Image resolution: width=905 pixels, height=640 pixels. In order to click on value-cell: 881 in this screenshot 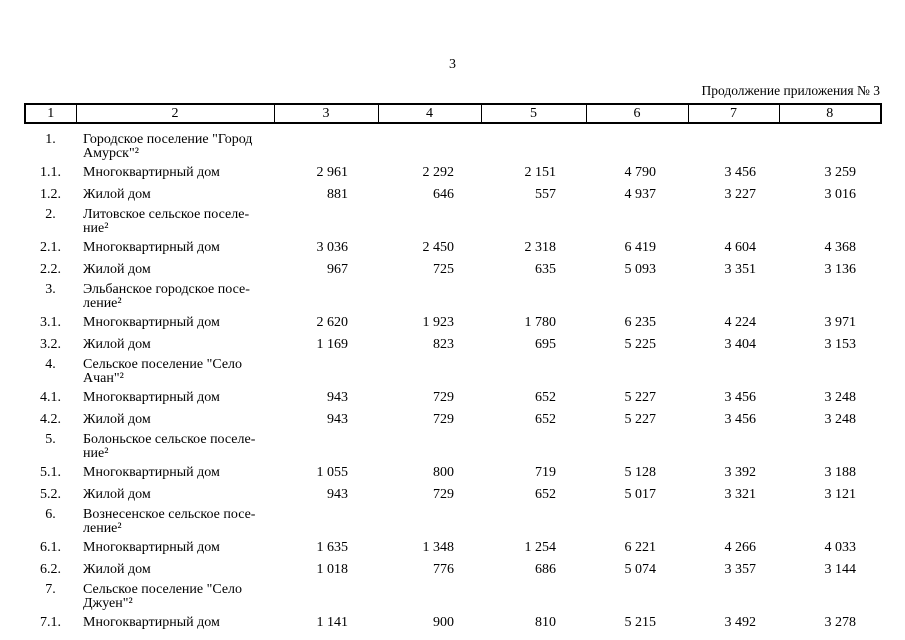, I will do `click(337, 194)`.